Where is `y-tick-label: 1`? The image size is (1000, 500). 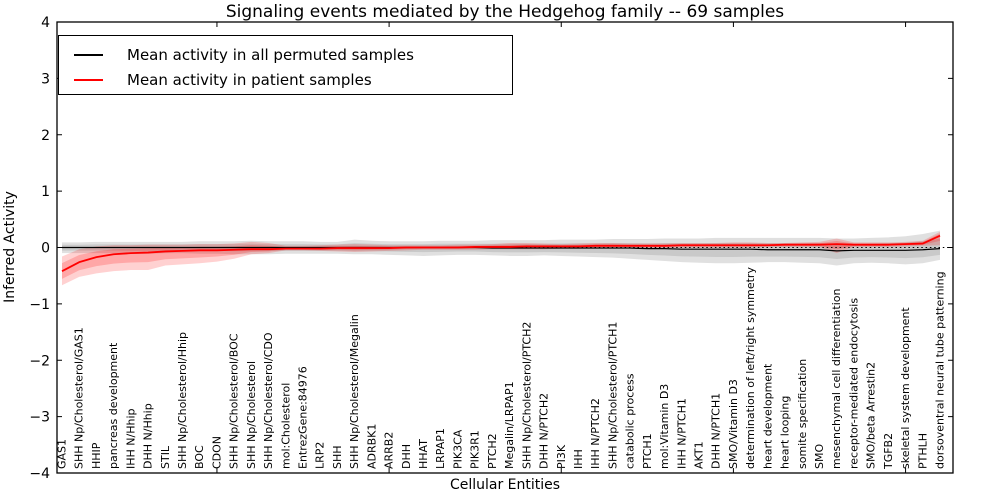 y-tick-label: 1 is located at coordinates (45, 192).